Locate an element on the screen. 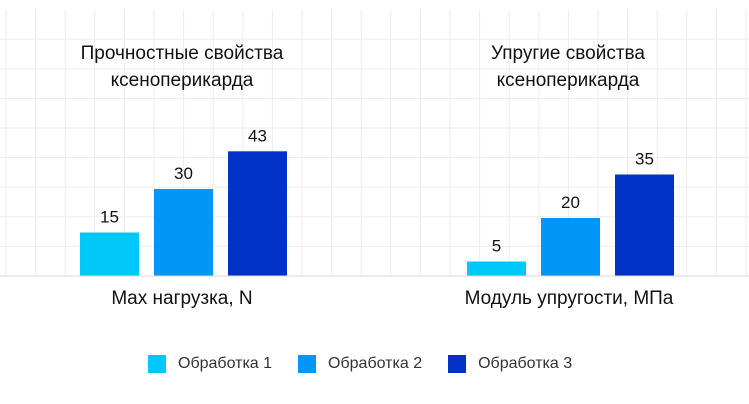 Image resolution: width=749 pixels, height=404 pixels. chart-2-xlabel: Модуль упругости, МПа is located at coordinates (569, 298).